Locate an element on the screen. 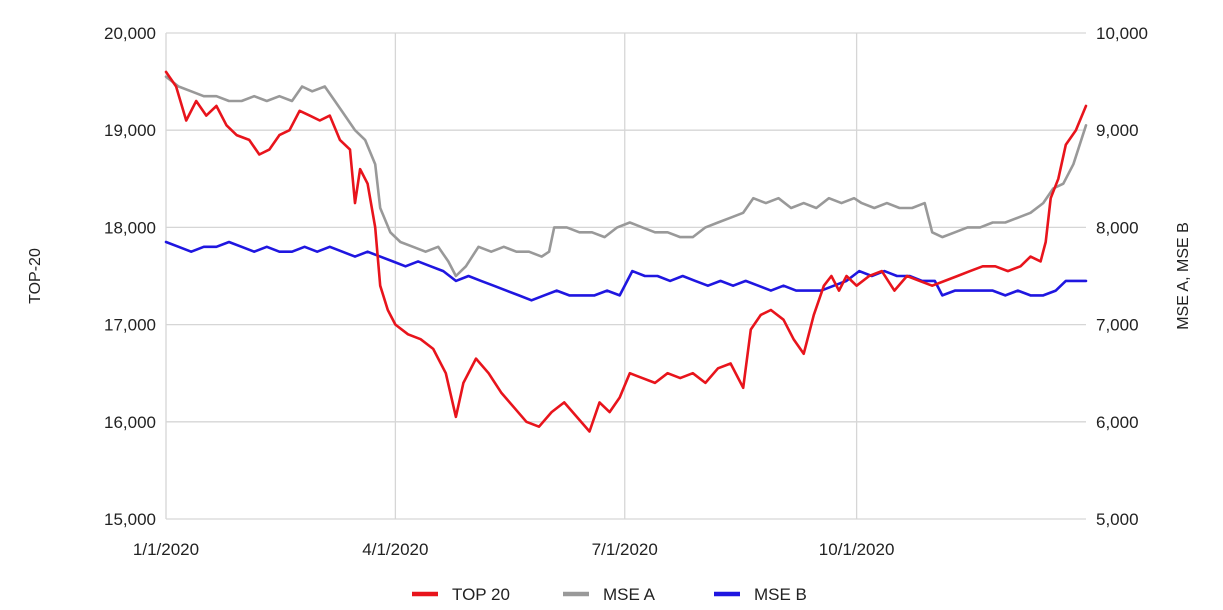 Image resolution: width=1223 pixels, height=610 pixels. right-tick-label: 5,000 is located at coordinates (1117, 519).